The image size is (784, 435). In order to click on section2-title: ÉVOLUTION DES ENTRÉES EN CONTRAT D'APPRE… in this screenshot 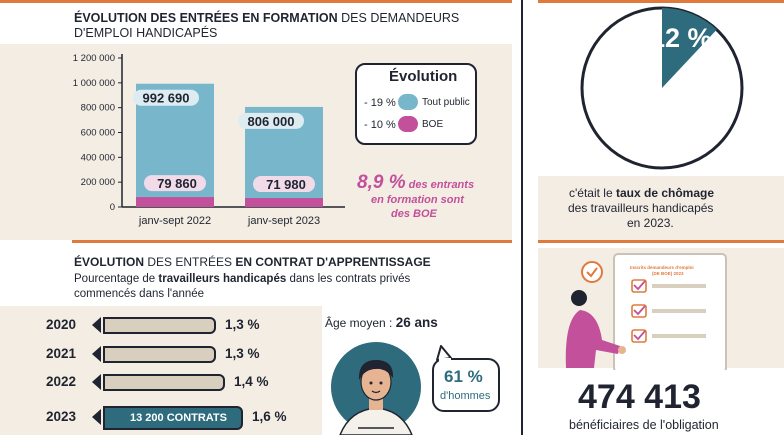, I will do `click(252, 262)`.